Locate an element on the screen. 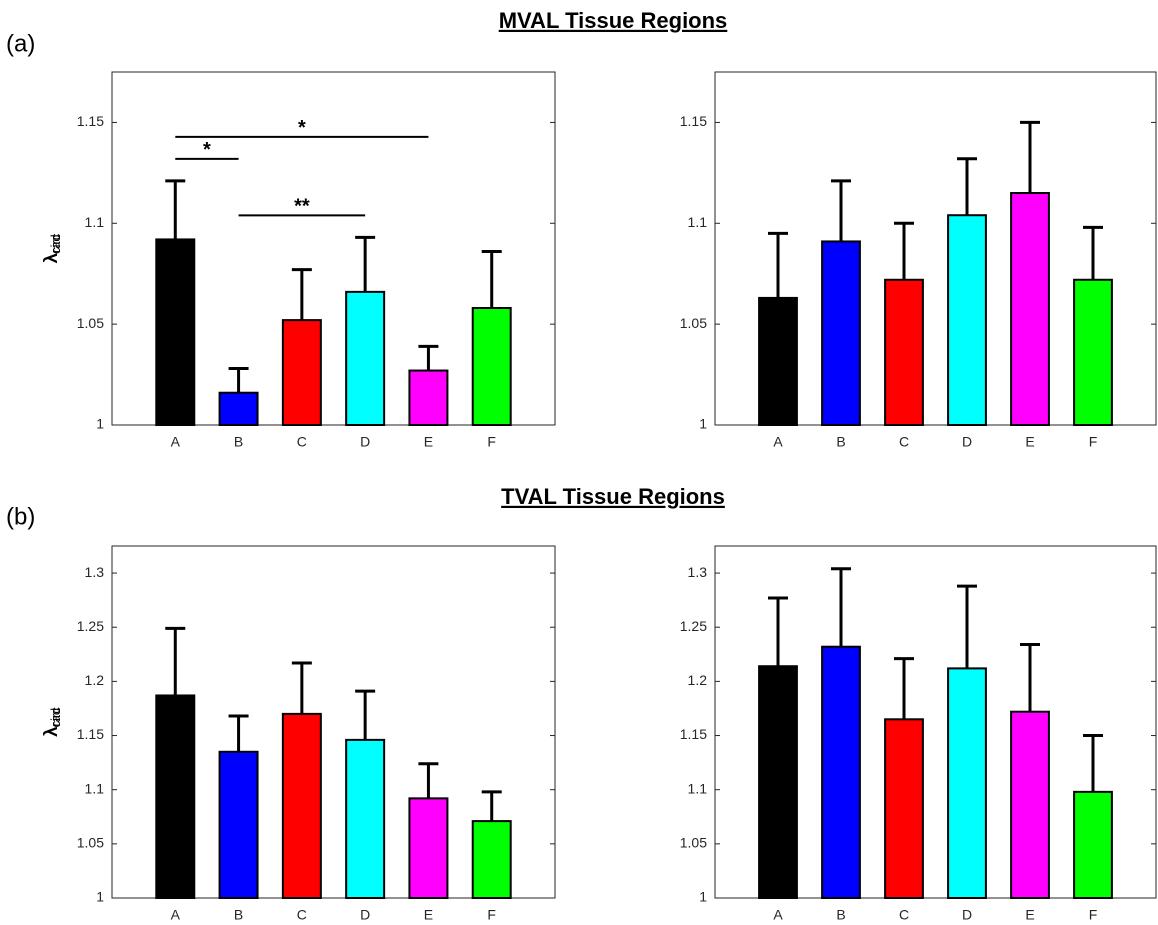 The image size is (1158, 925). significance-label: ** is located at coordinates (302, 207).